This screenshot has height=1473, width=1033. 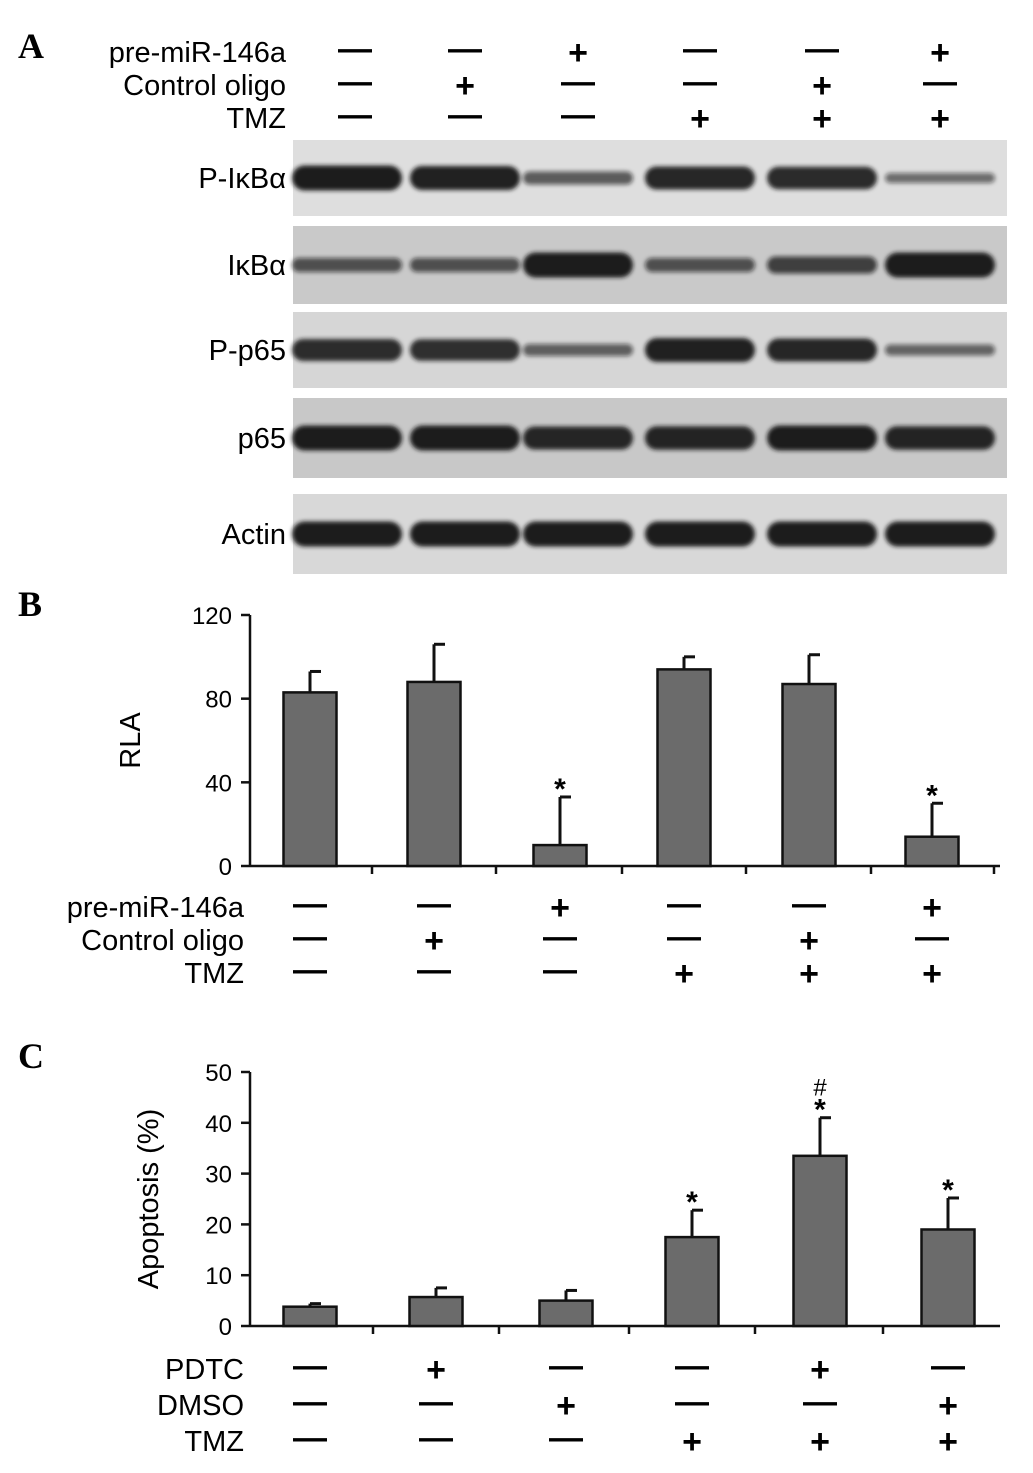 I want to click on rla-y-tick-label: 120, so click(x=212, y=616).